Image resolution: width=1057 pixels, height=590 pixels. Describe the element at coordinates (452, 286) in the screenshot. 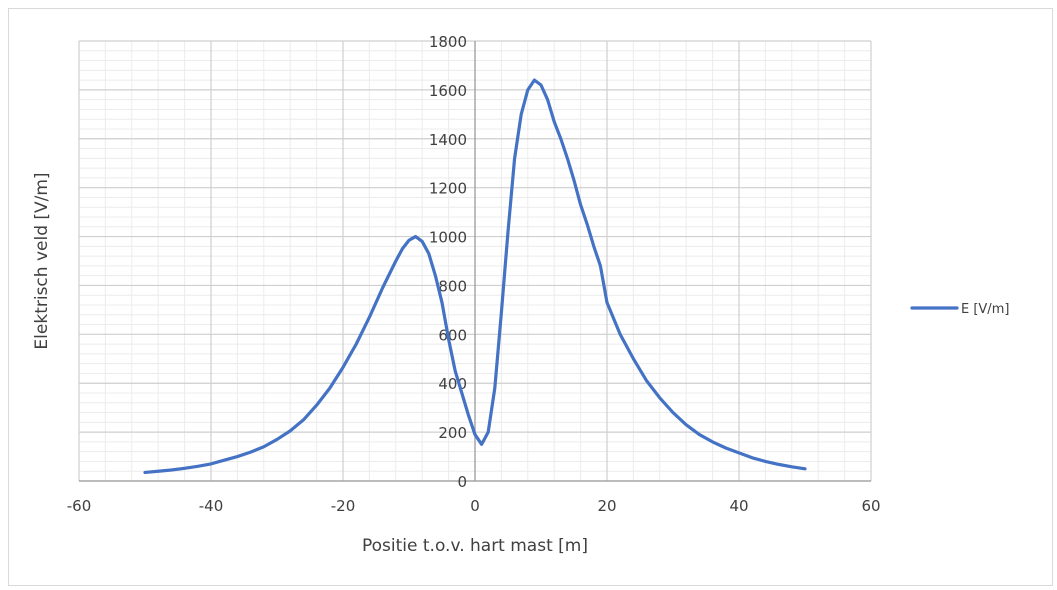

I see `y-tick-label: 800` at that location.